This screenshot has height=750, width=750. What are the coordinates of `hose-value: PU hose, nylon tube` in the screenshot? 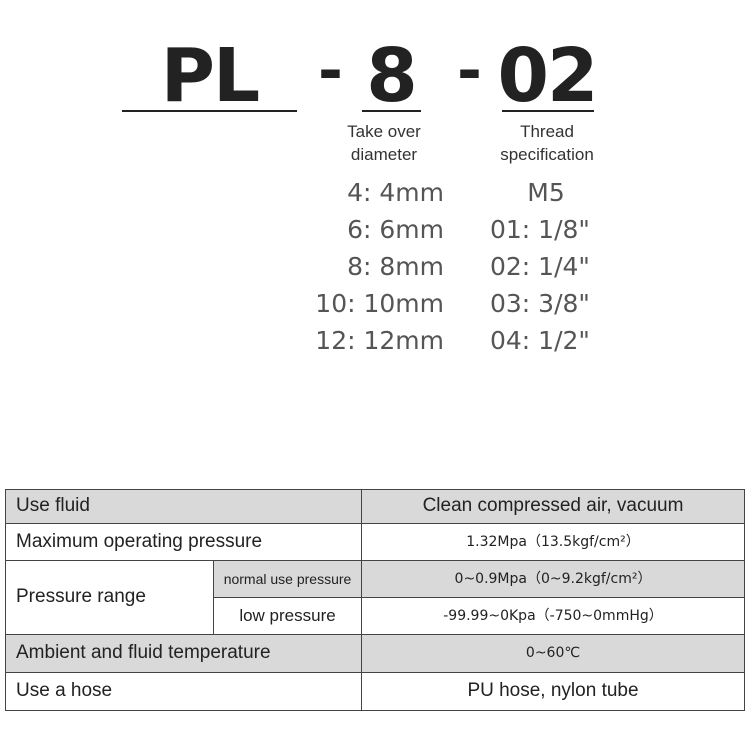 It's located at (553, 691).